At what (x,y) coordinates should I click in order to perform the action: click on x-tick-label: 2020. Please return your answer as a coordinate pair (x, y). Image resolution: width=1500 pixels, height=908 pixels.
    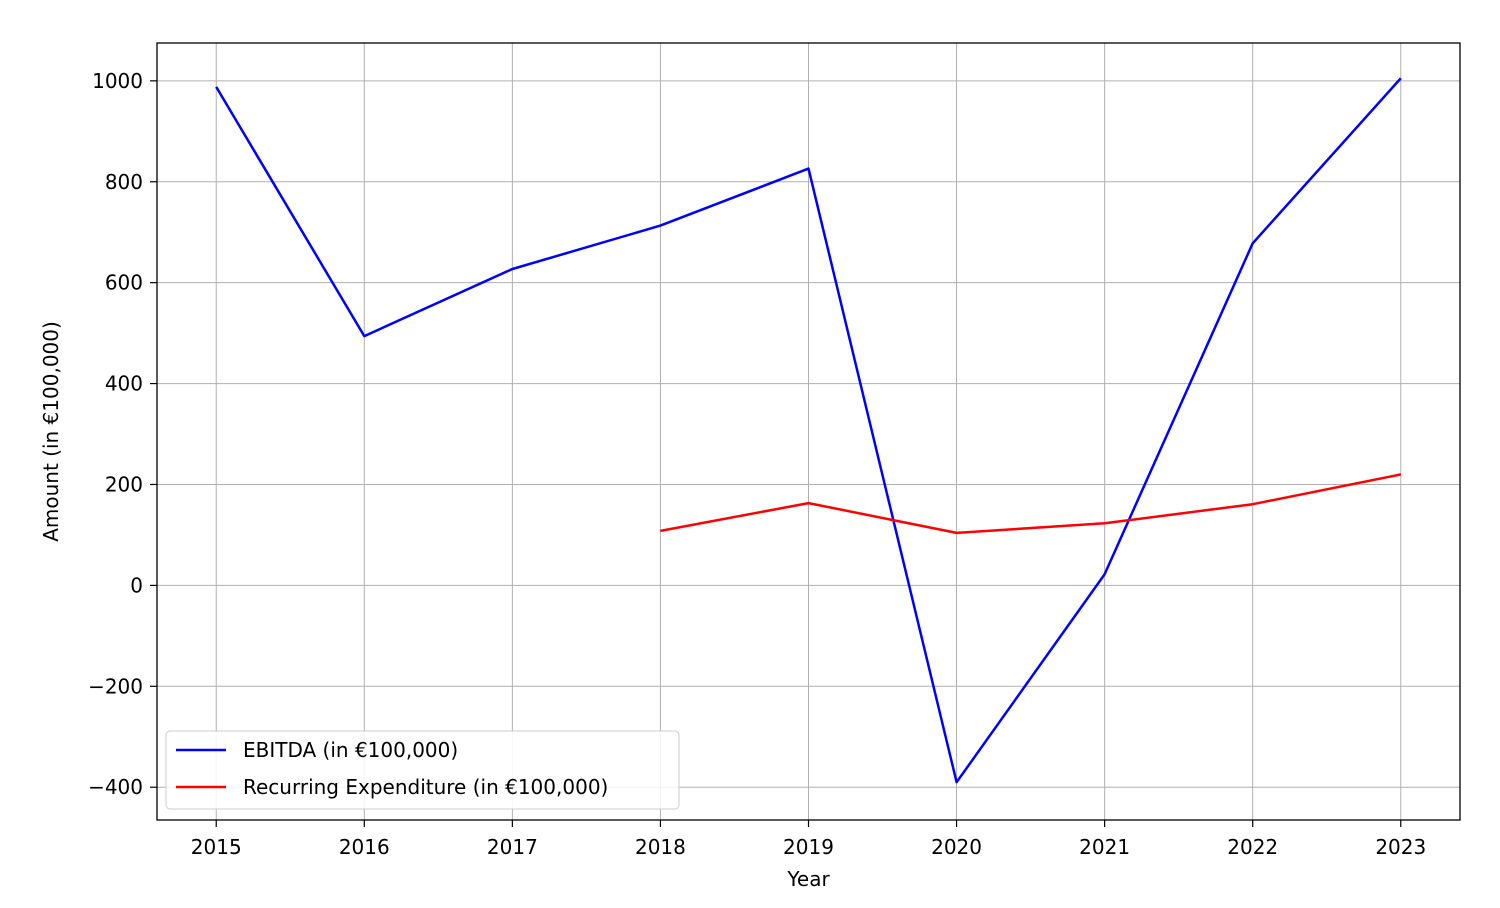
    Looking at the image, I should click on (956, 847).